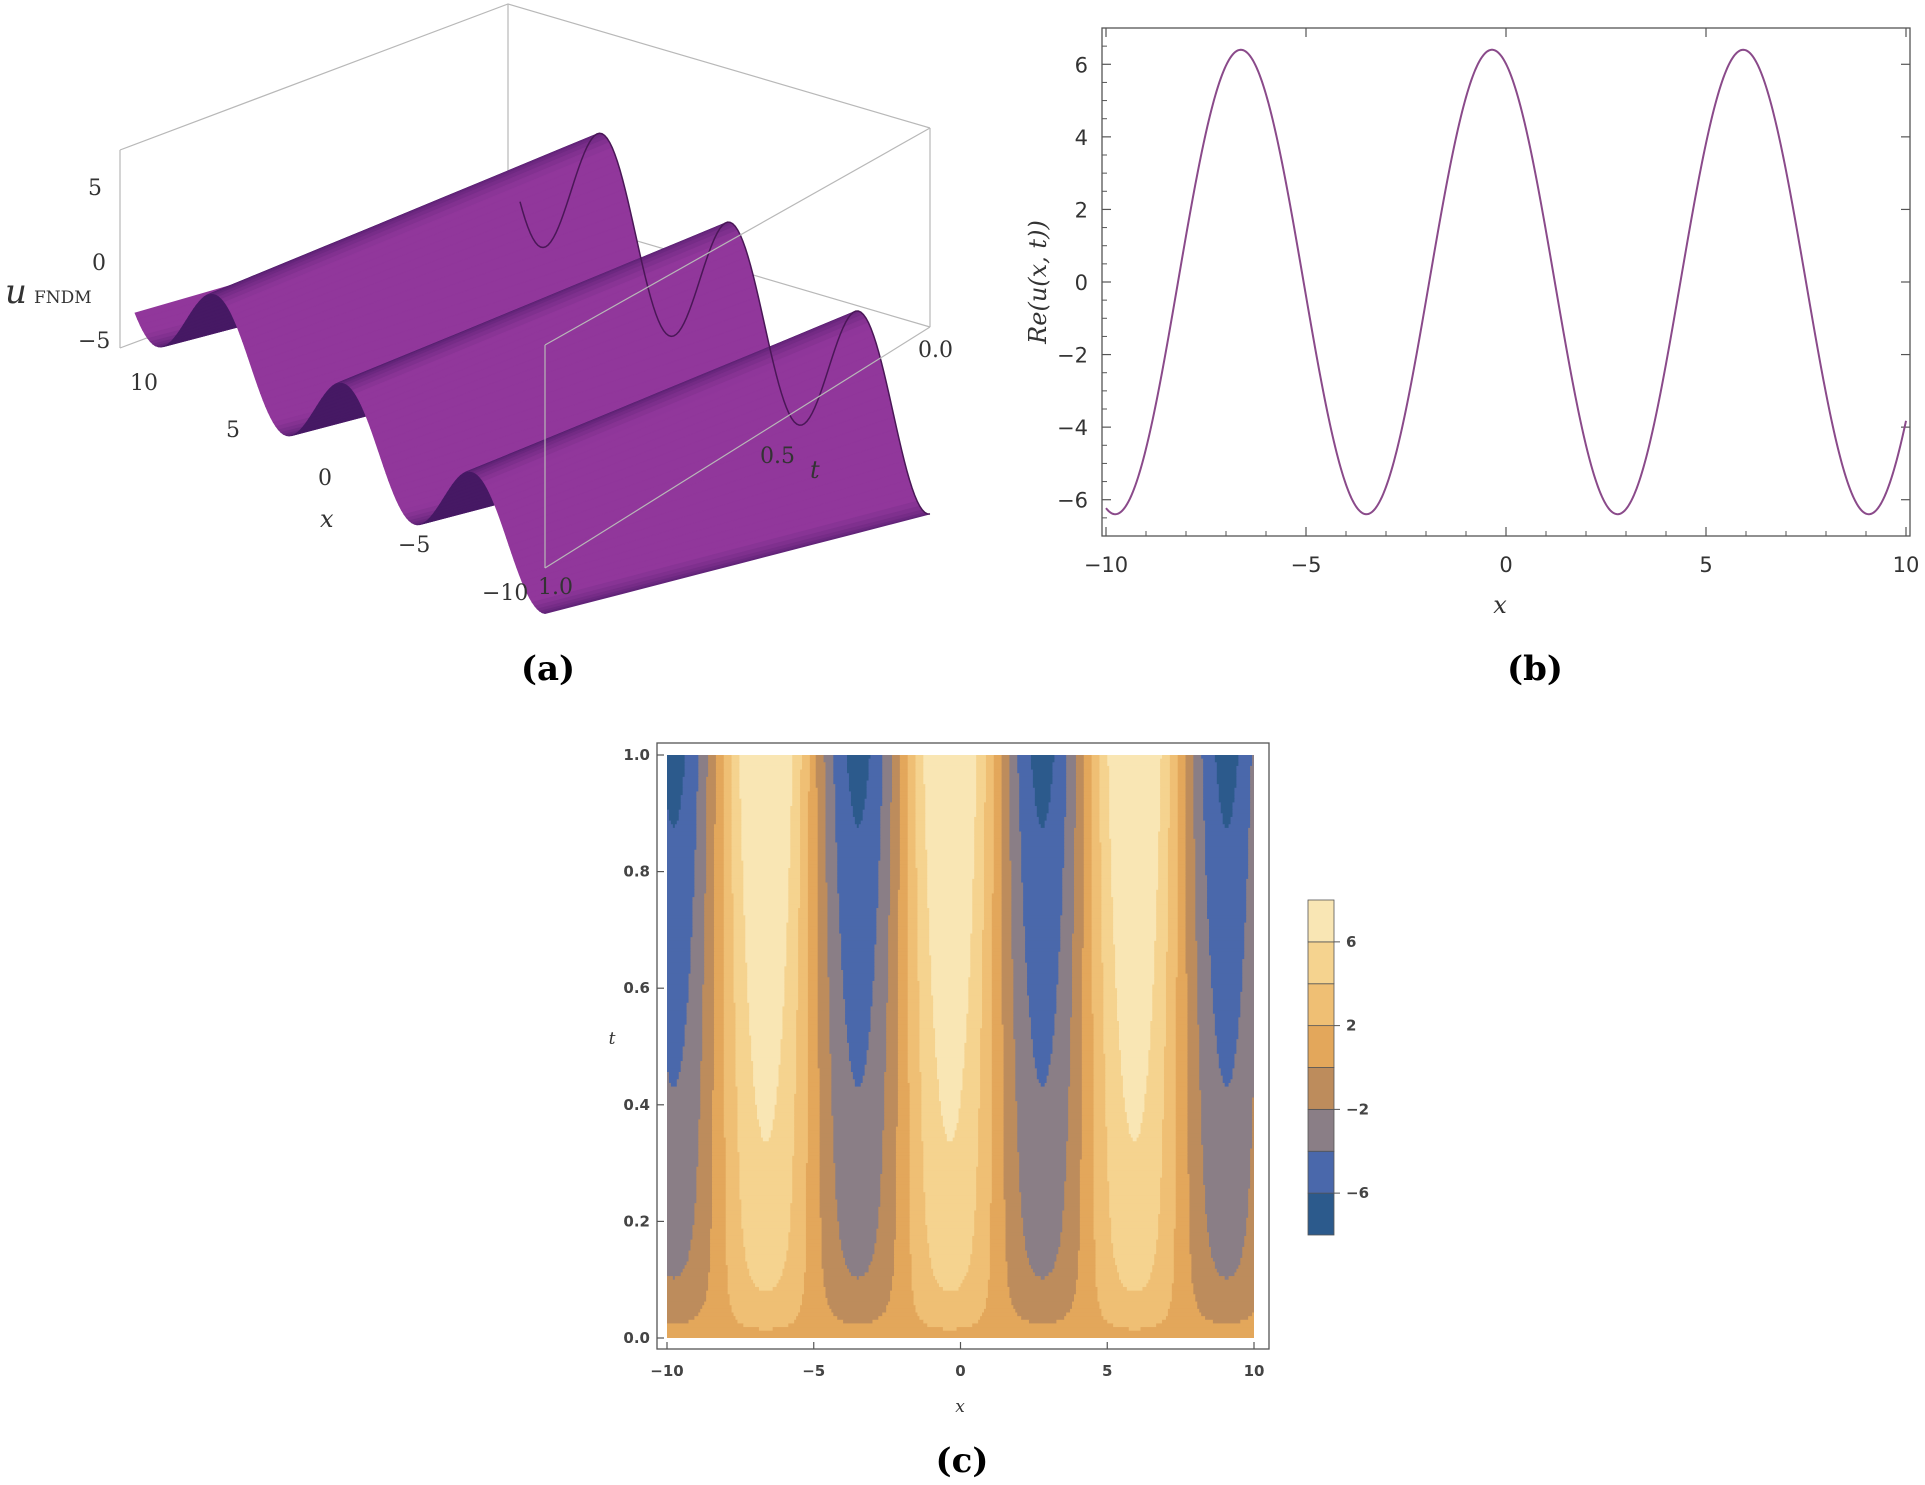  I want to click on z-axis-label-sub: FNDM, so click(63, 298).